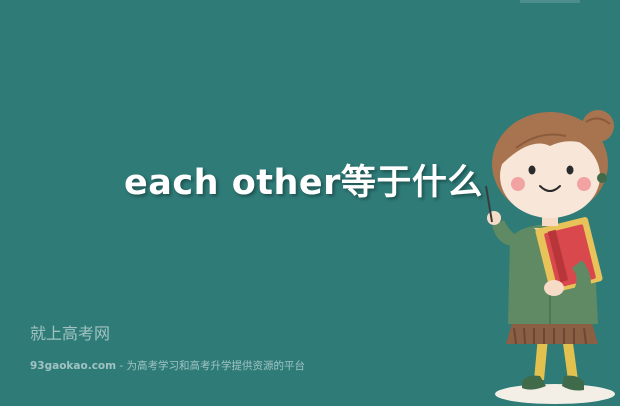  What do you see at coordinates (216, 366) in the screenshot?
I see `watermark-description: 为高考学习和高考升学提供资源的平台` at bounding box center [216, 366].